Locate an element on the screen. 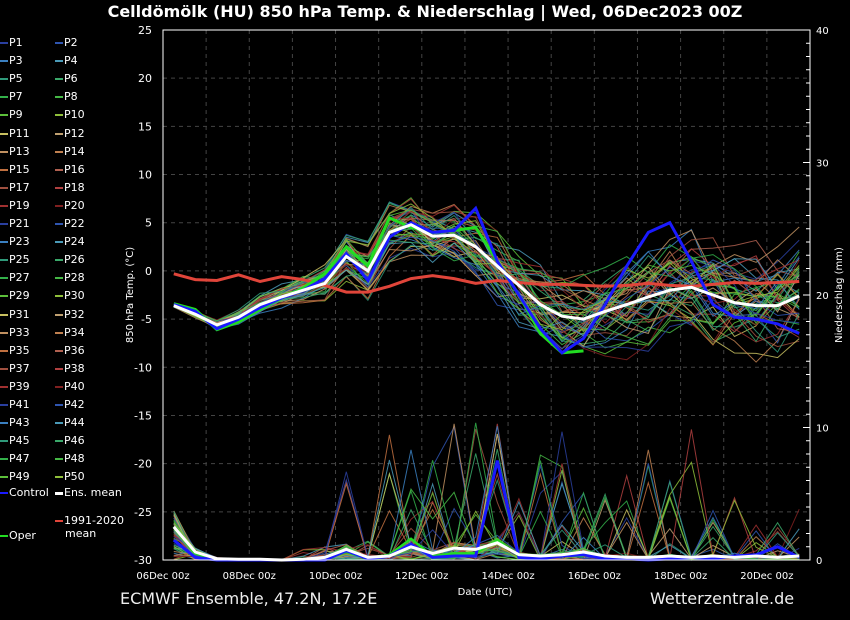 This screenshot has width=850, height=620. legend-label: P20 is located at coordinates (74, 205).